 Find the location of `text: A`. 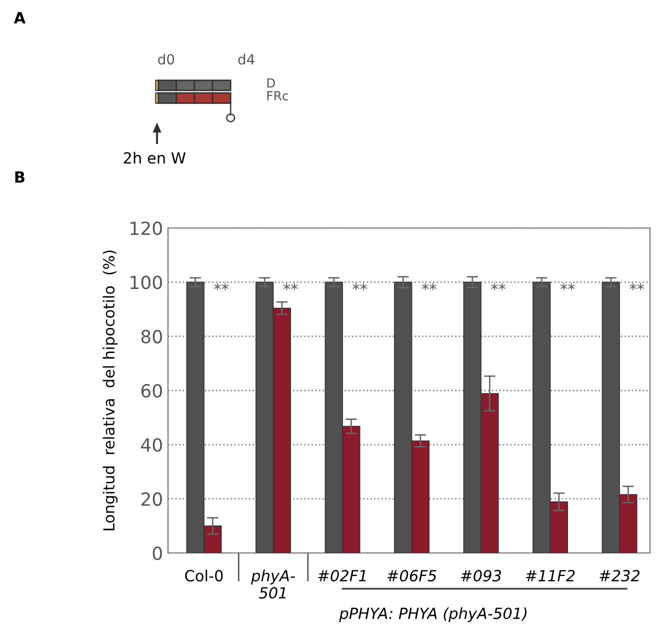

text: A is located at coordinates (20, 18).